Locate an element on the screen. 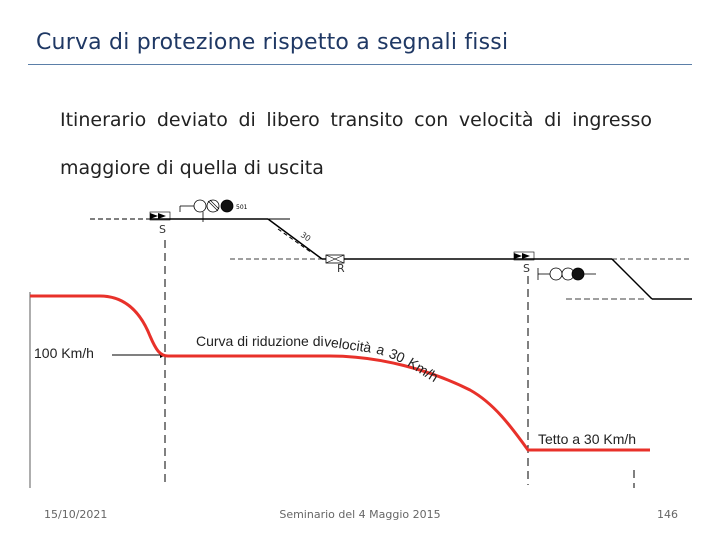 The image size is (720, 540). signal-s2-icon is located at coordinates (524, 256).